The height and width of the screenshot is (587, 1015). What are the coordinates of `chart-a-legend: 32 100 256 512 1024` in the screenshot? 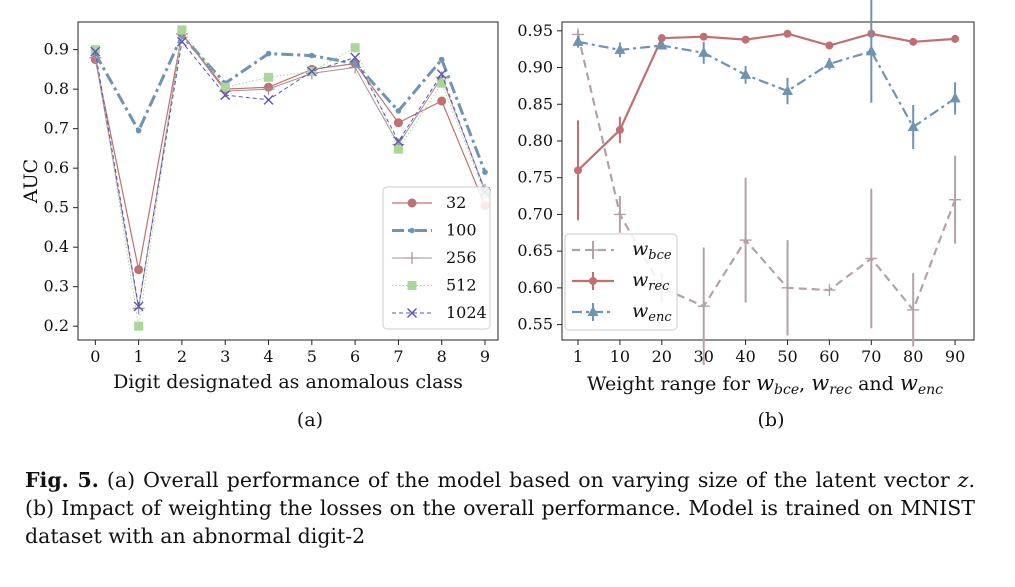 It's located at (436, 258).